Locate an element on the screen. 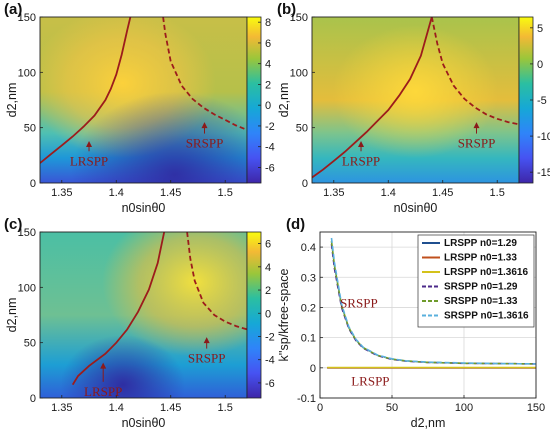 This screenshot has width=550, height=433. x-axis-label: d2,nm is located at coordinates (428, 423).